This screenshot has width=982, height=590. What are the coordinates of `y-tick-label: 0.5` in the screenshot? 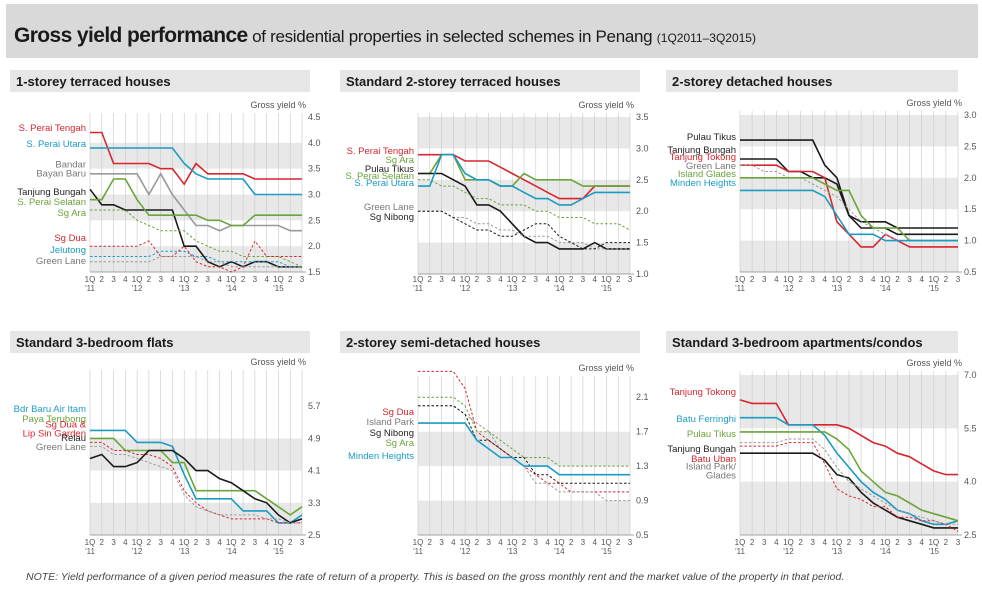 It's located at (642, 535).